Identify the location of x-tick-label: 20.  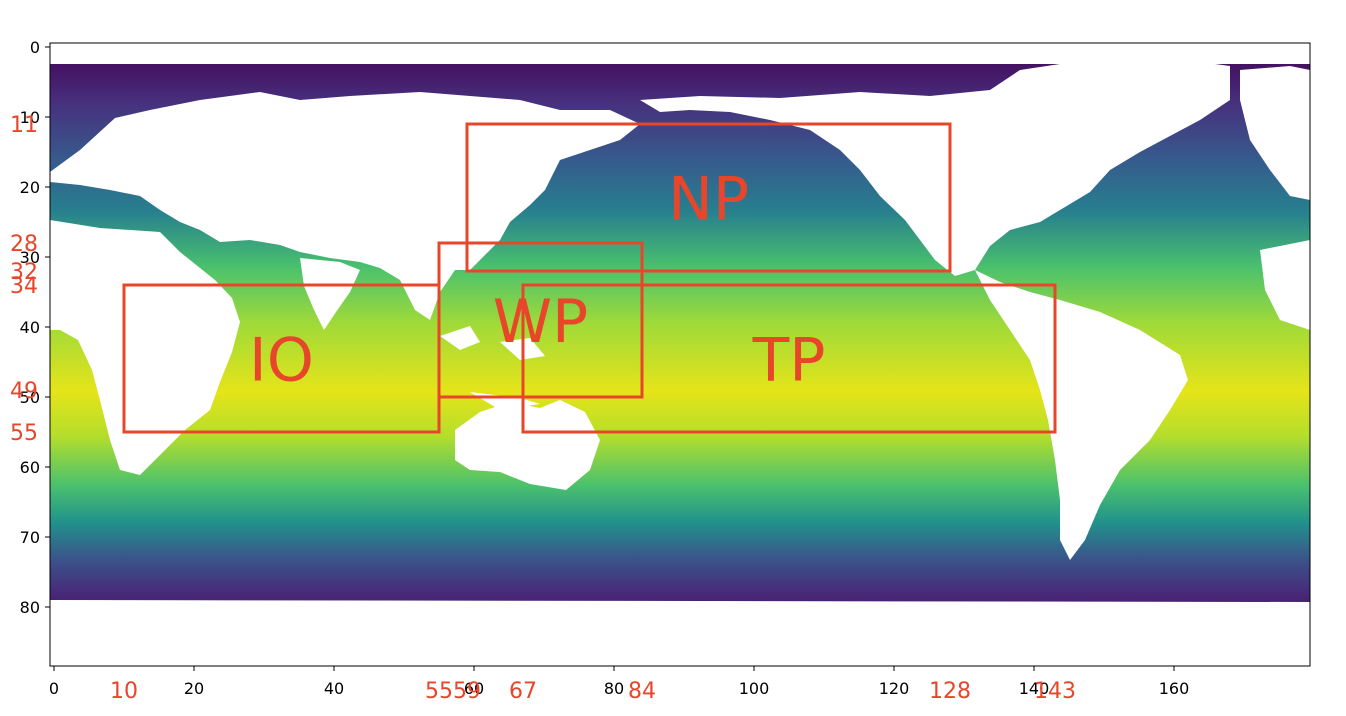
(194, 688).